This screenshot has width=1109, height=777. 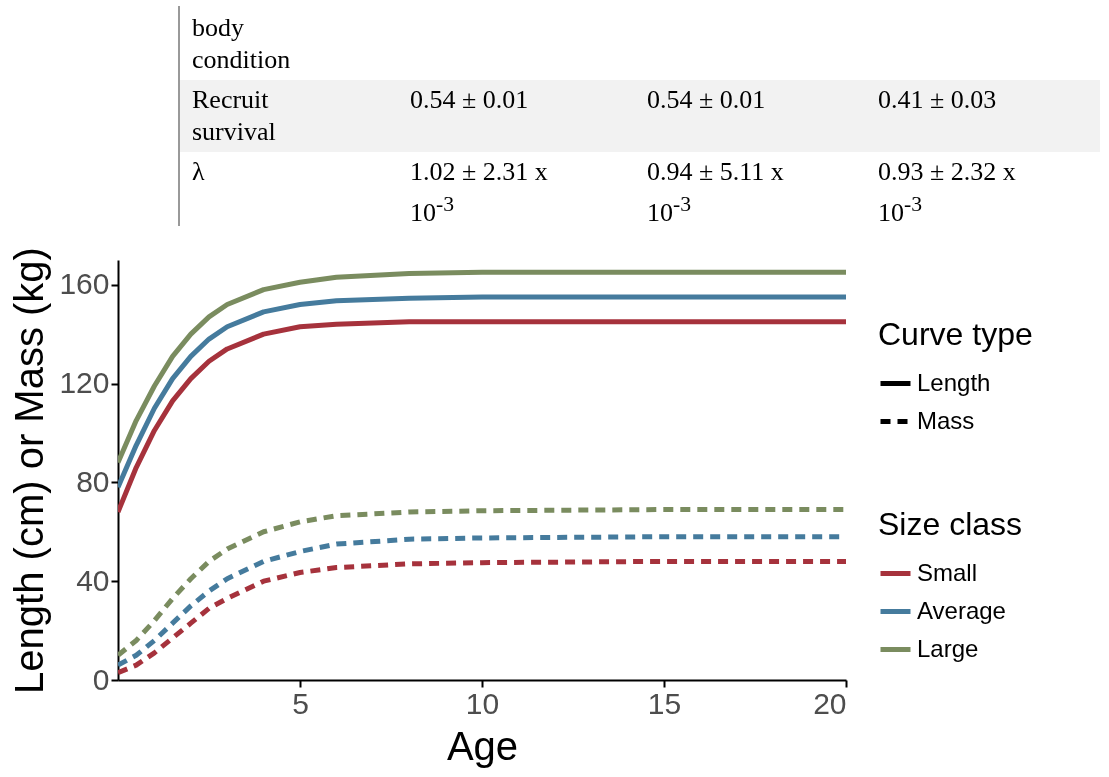 I want to click on text: 1.02 ± 2.31 x 10$^{-3}$, so click(x=479, y=192).